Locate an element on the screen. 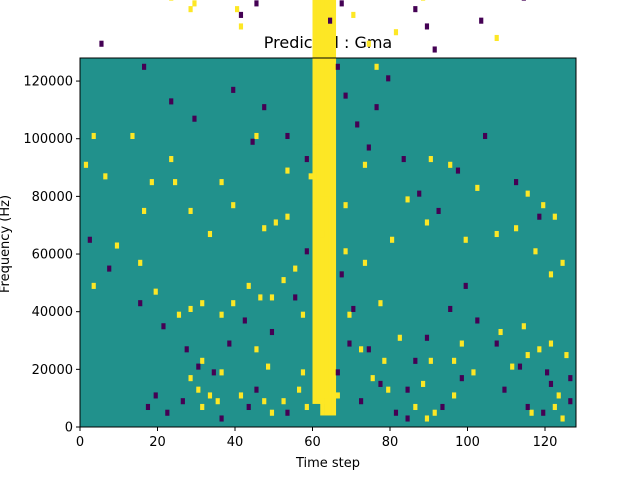 Image resolution: width=640 pixels, height=480 pixels. y-axis: 0 20000 40000 60000 80000 100000 120000 is located at coordinates (51, 255).